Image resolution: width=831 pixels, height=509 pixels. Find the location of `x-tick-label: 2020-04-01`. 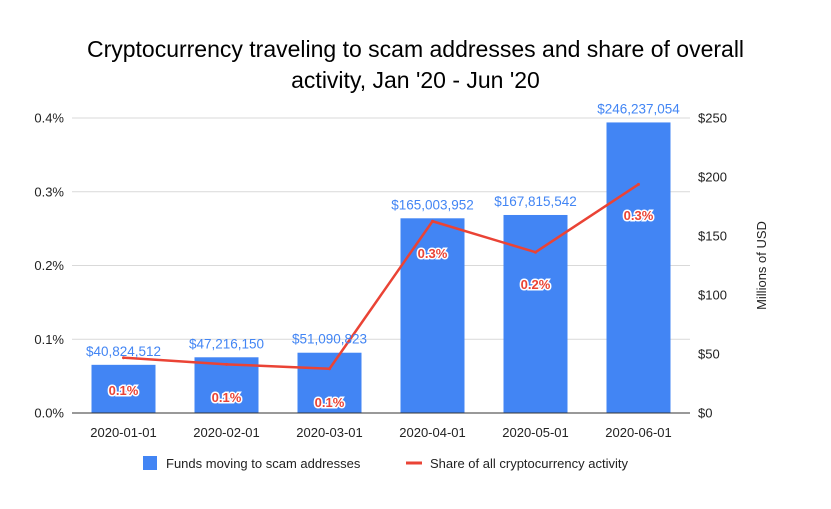

x-tick-label: 2020-04-01 is located at coordinates (432, 432).